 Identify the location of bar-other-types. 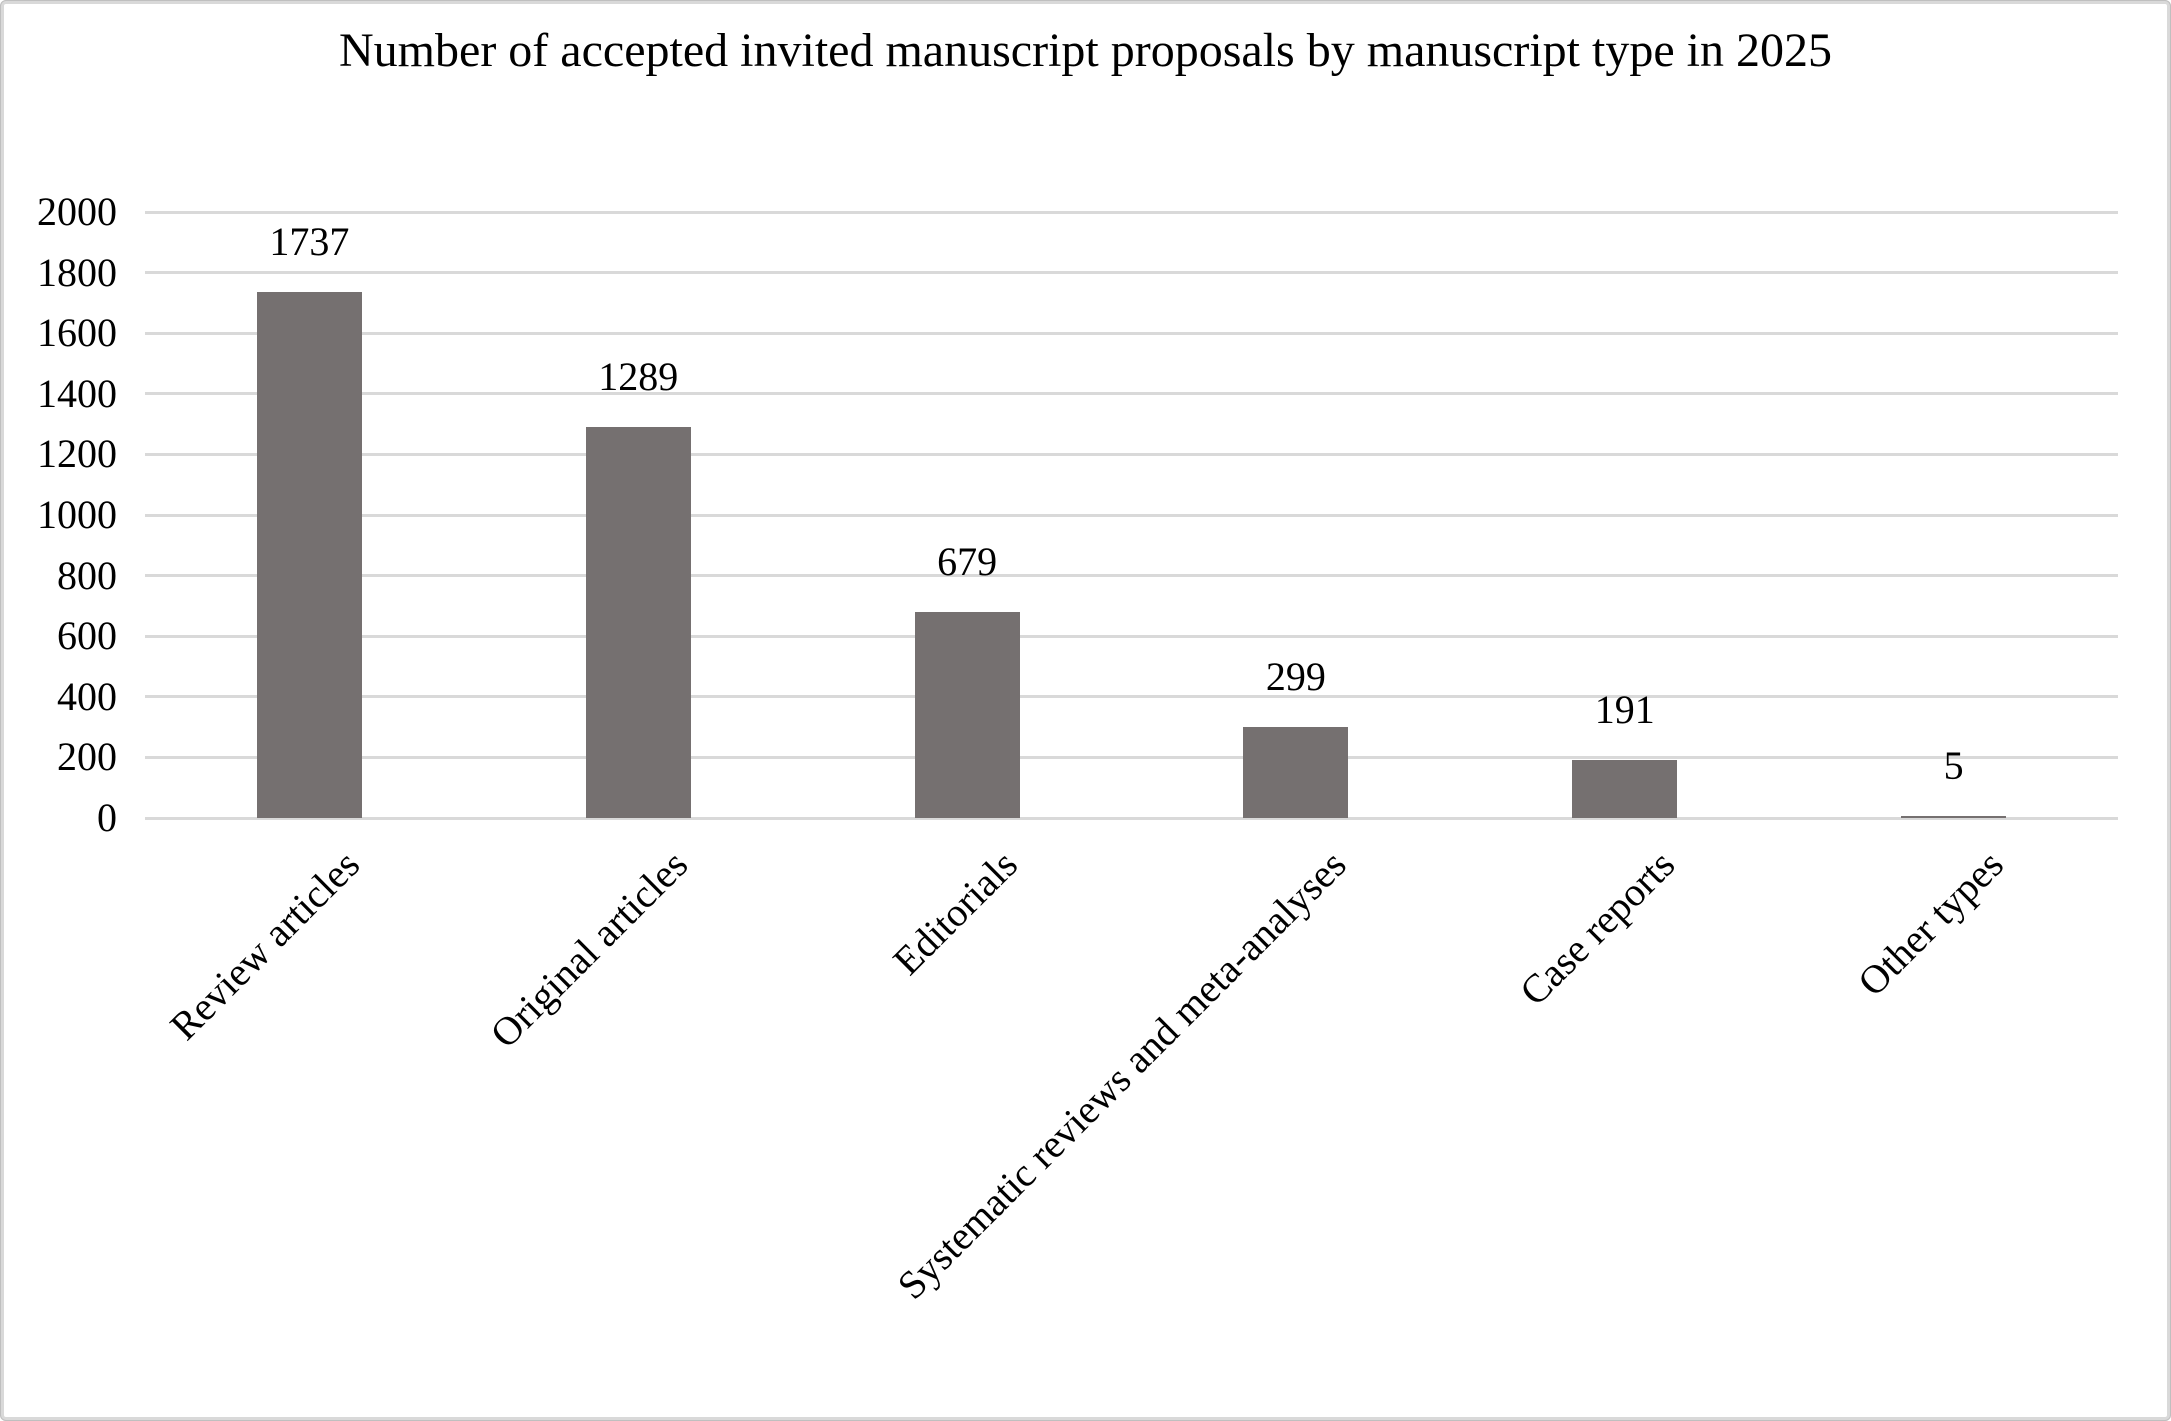
(1954, 817).